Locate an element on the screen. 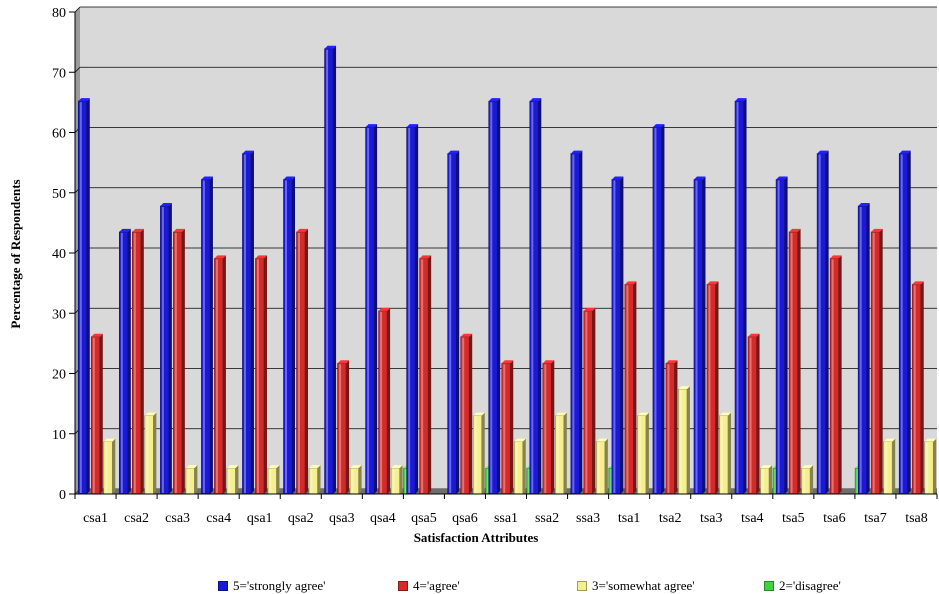 The image size is (939, 594). x-tick-label: qsa2 is located at coordinates (301, 518).